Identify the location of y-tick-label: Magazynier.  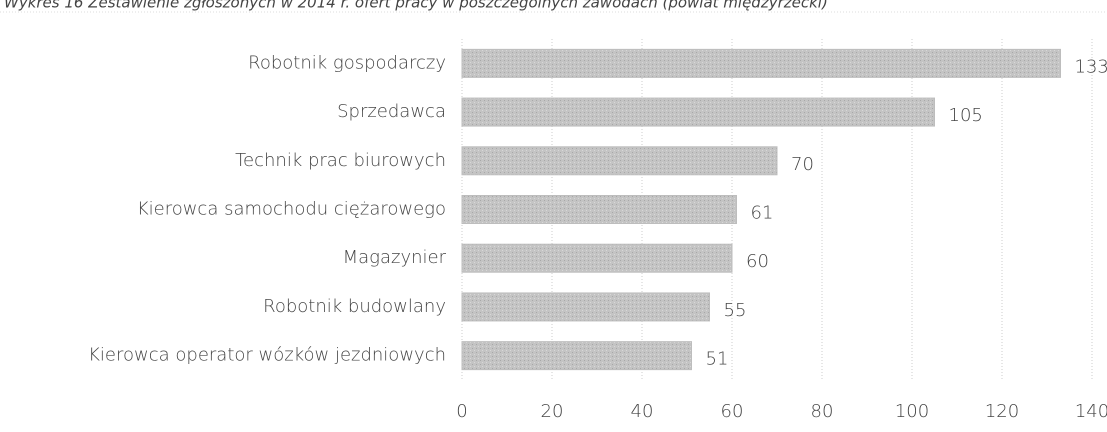
(395, 257).